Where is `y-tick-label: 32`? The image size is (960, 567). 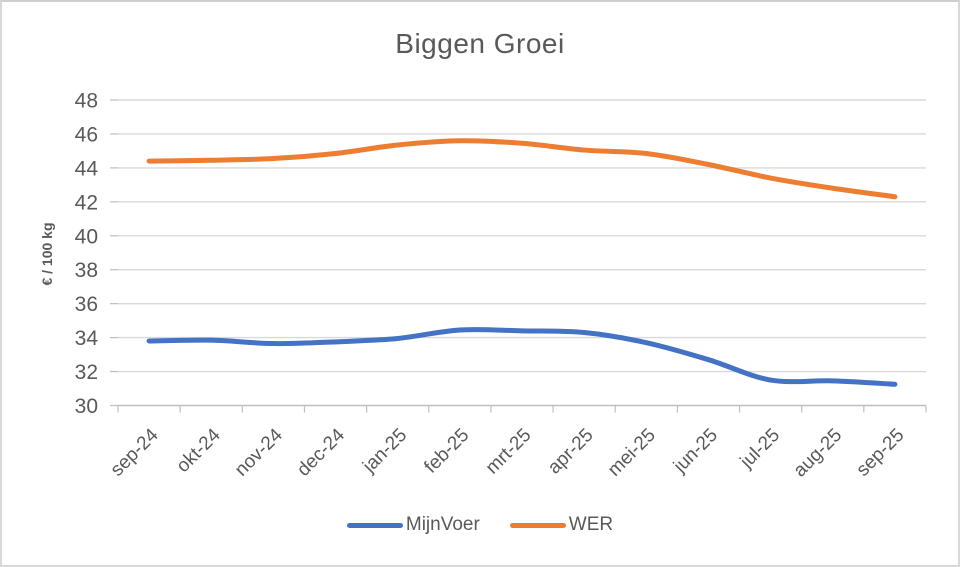 y-tick-label: 32 is located at coordinates (86, 372).